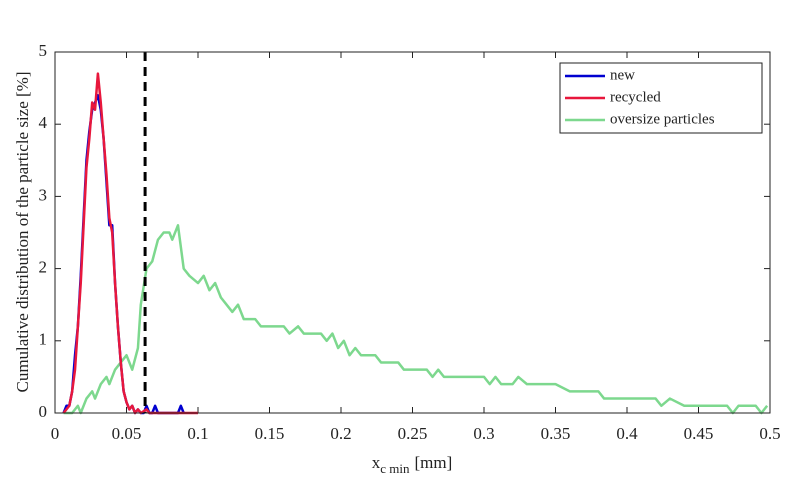  Describe the element at coordinates (376, 462) in the screenshot. I see `x-axis-label-main: x` at that location.